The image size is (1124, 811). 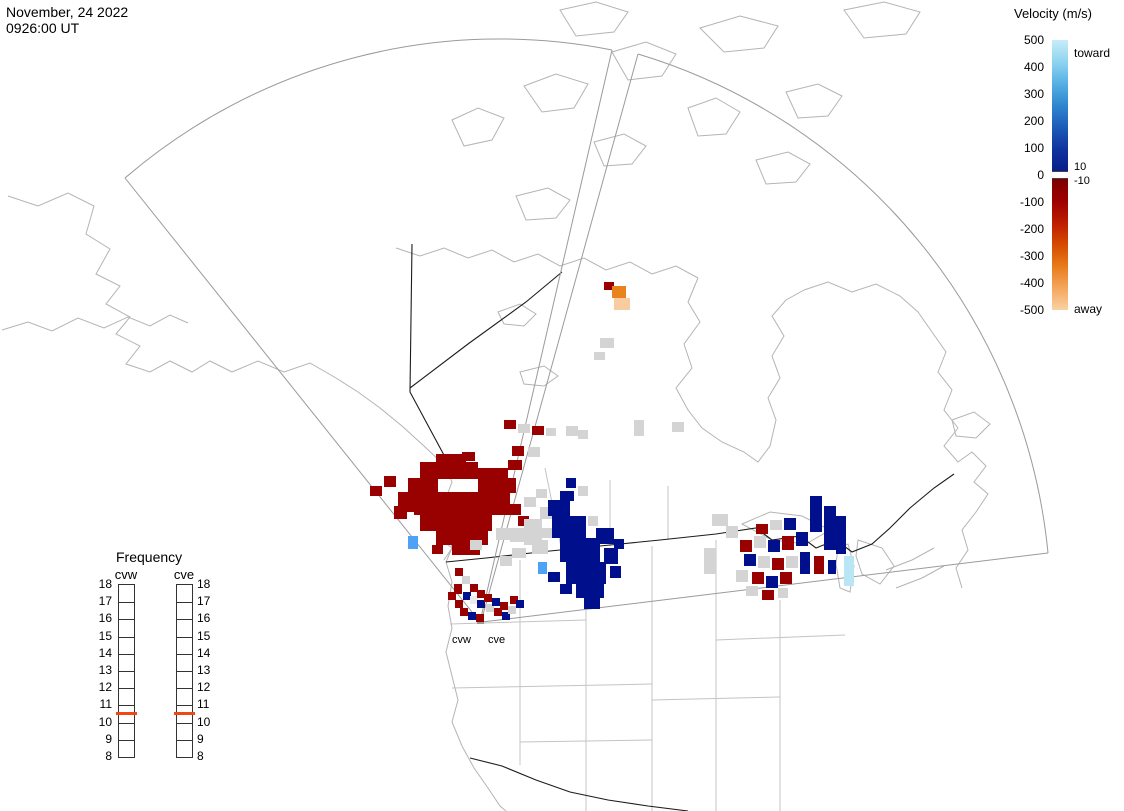 What do you see at coordinates (1082, 181) in the screenshot?
I see `zero-lower-label: -10` at bounding box center [1082, 181].